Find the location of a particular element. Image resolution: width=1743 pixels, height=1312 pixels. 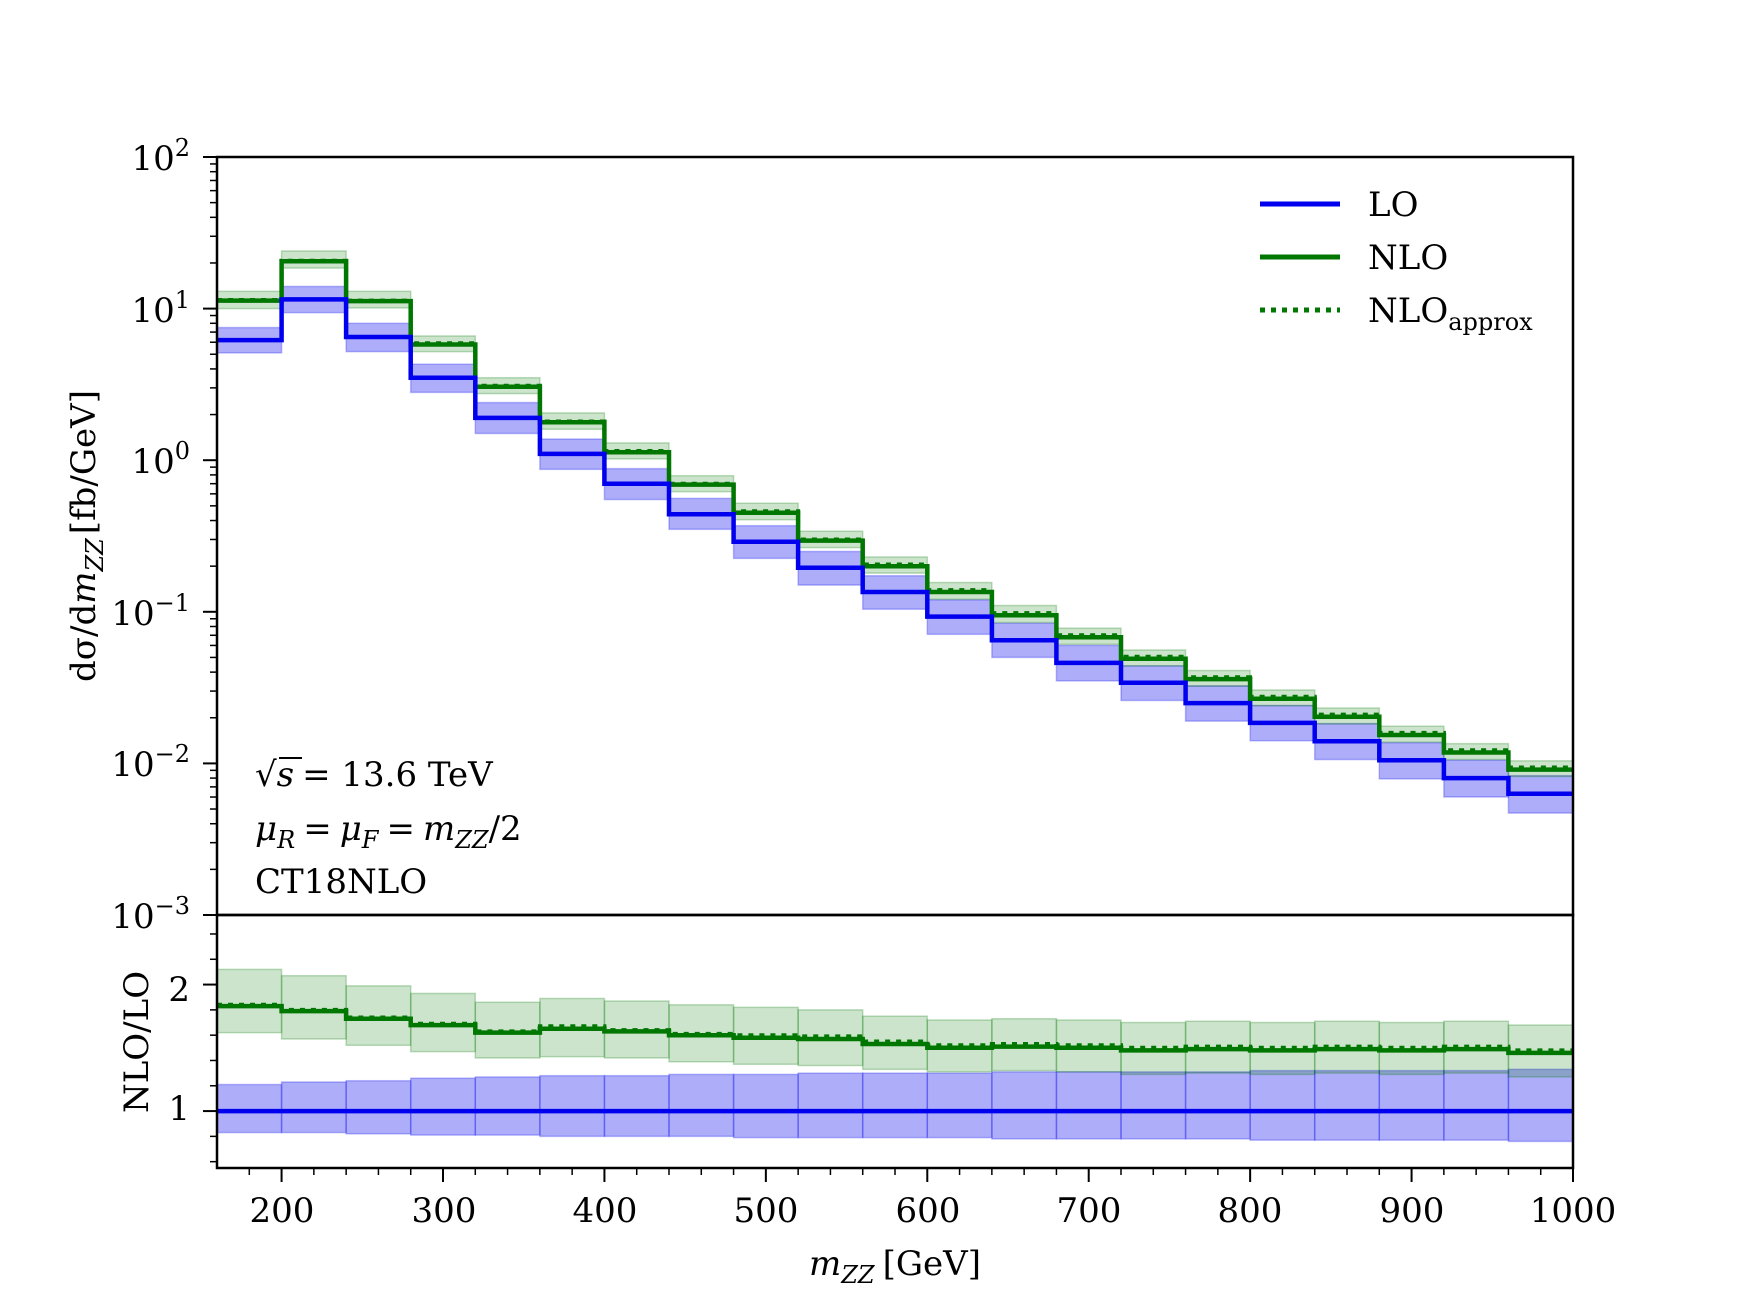

ratio-ytick-label-1: 1 is located at coordinates (179, 1109).